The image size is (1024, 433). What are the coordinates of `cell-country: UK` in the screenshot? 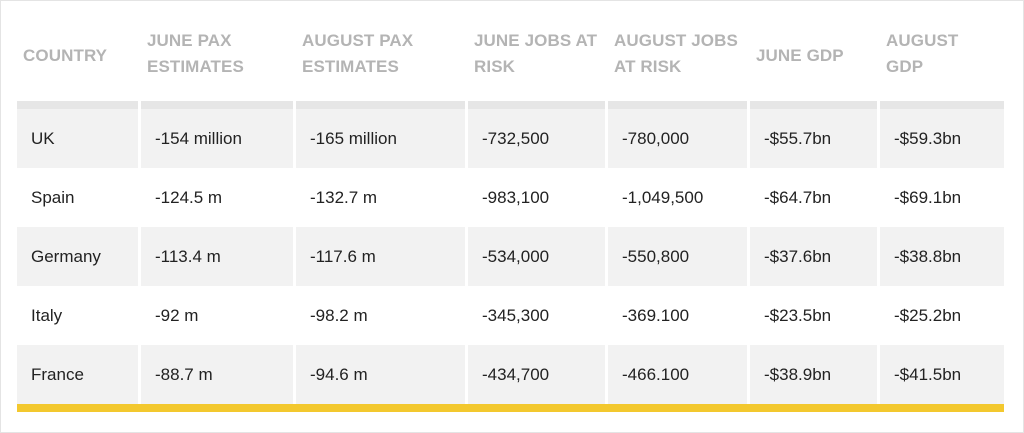 It's located at (79, 138).